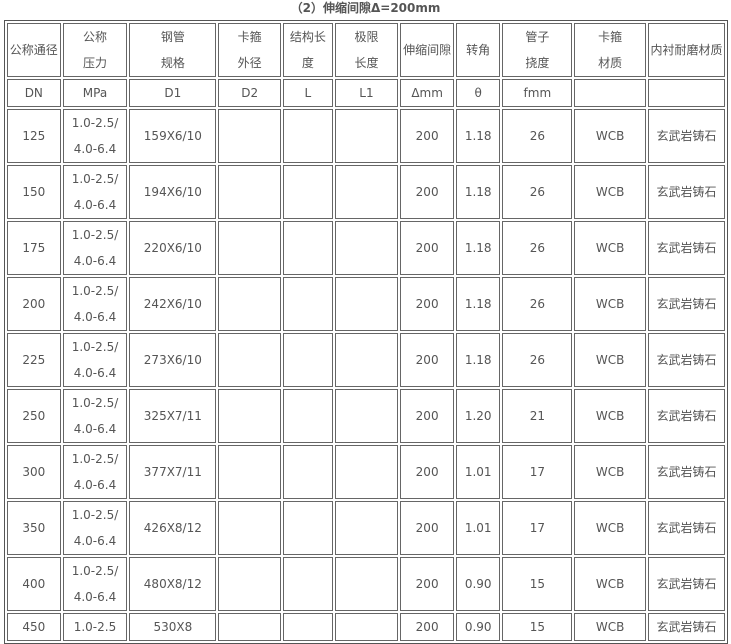  What do you see at coordinates (366, 627) in the screenshot?
I see `table-row: 450 1.0-2.5 530X8 200 0.90 15 WCB 玄武岩铸石` at bounding box center [366, 627].